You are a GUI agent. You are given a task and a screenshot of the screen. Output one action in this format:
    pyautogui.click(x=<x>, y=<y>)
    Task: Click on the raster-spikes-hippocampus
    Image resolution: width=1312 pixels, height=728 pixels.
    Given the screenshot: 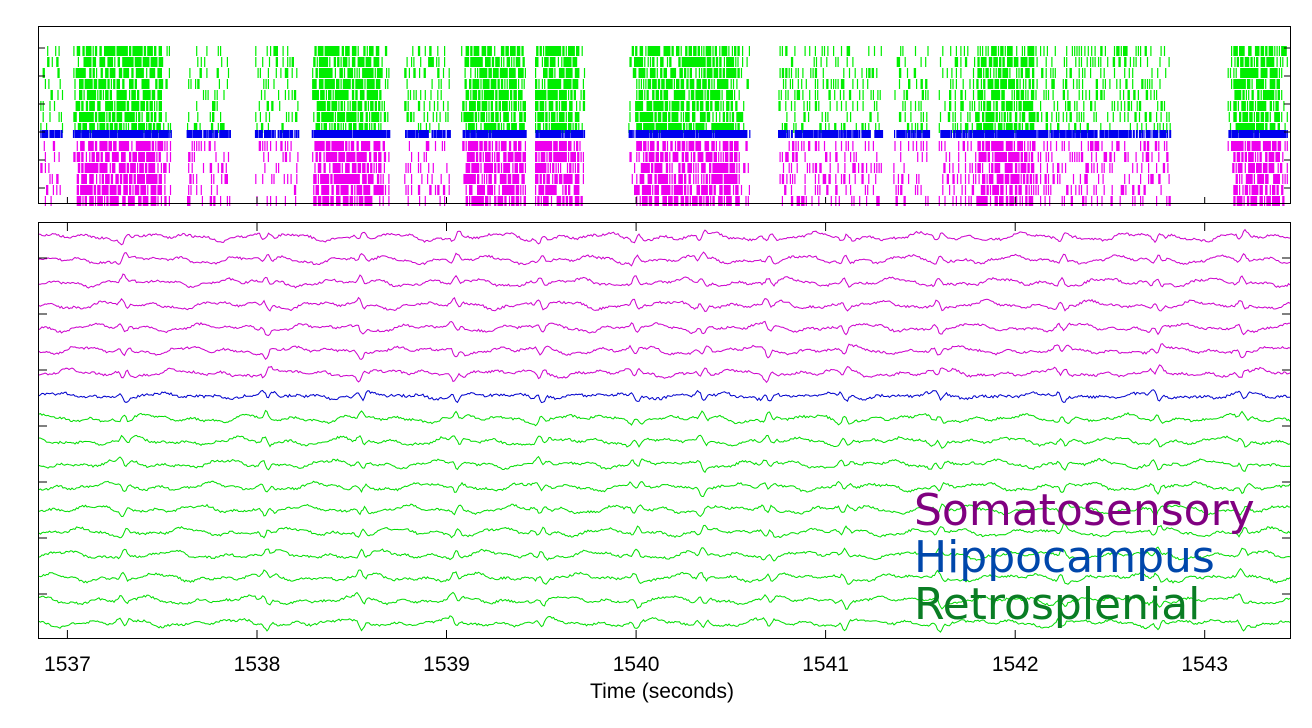 What is the action you would take?
    pyautogui.click(x=664, y=134)
    